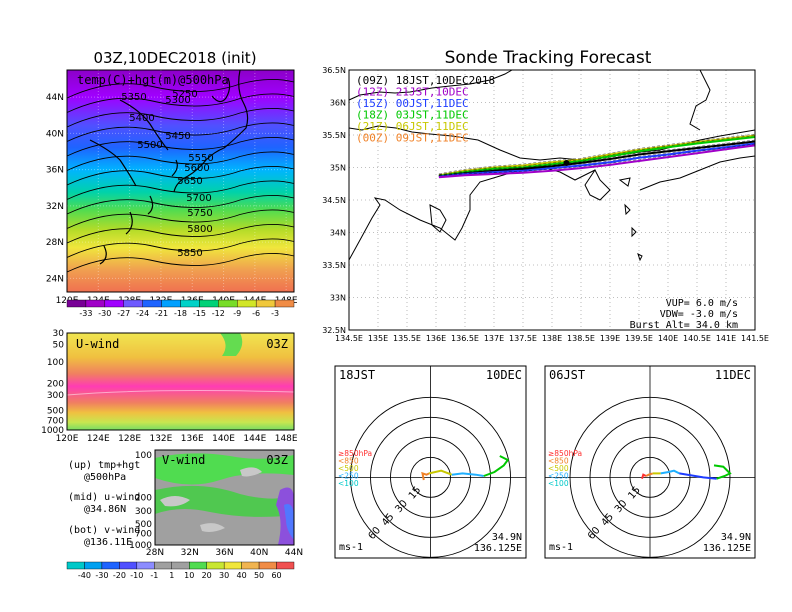 The height and width of the screenshot is (612, 792). What do you see at coordinates (334, 70) in the screenshot?
I see `track-ytick-label: 36.5N` at bounding box center [334, 70].